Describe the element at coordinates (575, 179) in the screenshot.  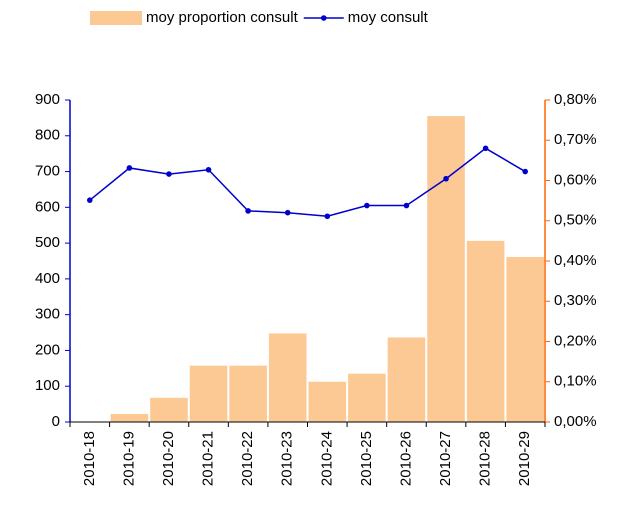
I see `y2-tick-label: 0,60%` at that location.